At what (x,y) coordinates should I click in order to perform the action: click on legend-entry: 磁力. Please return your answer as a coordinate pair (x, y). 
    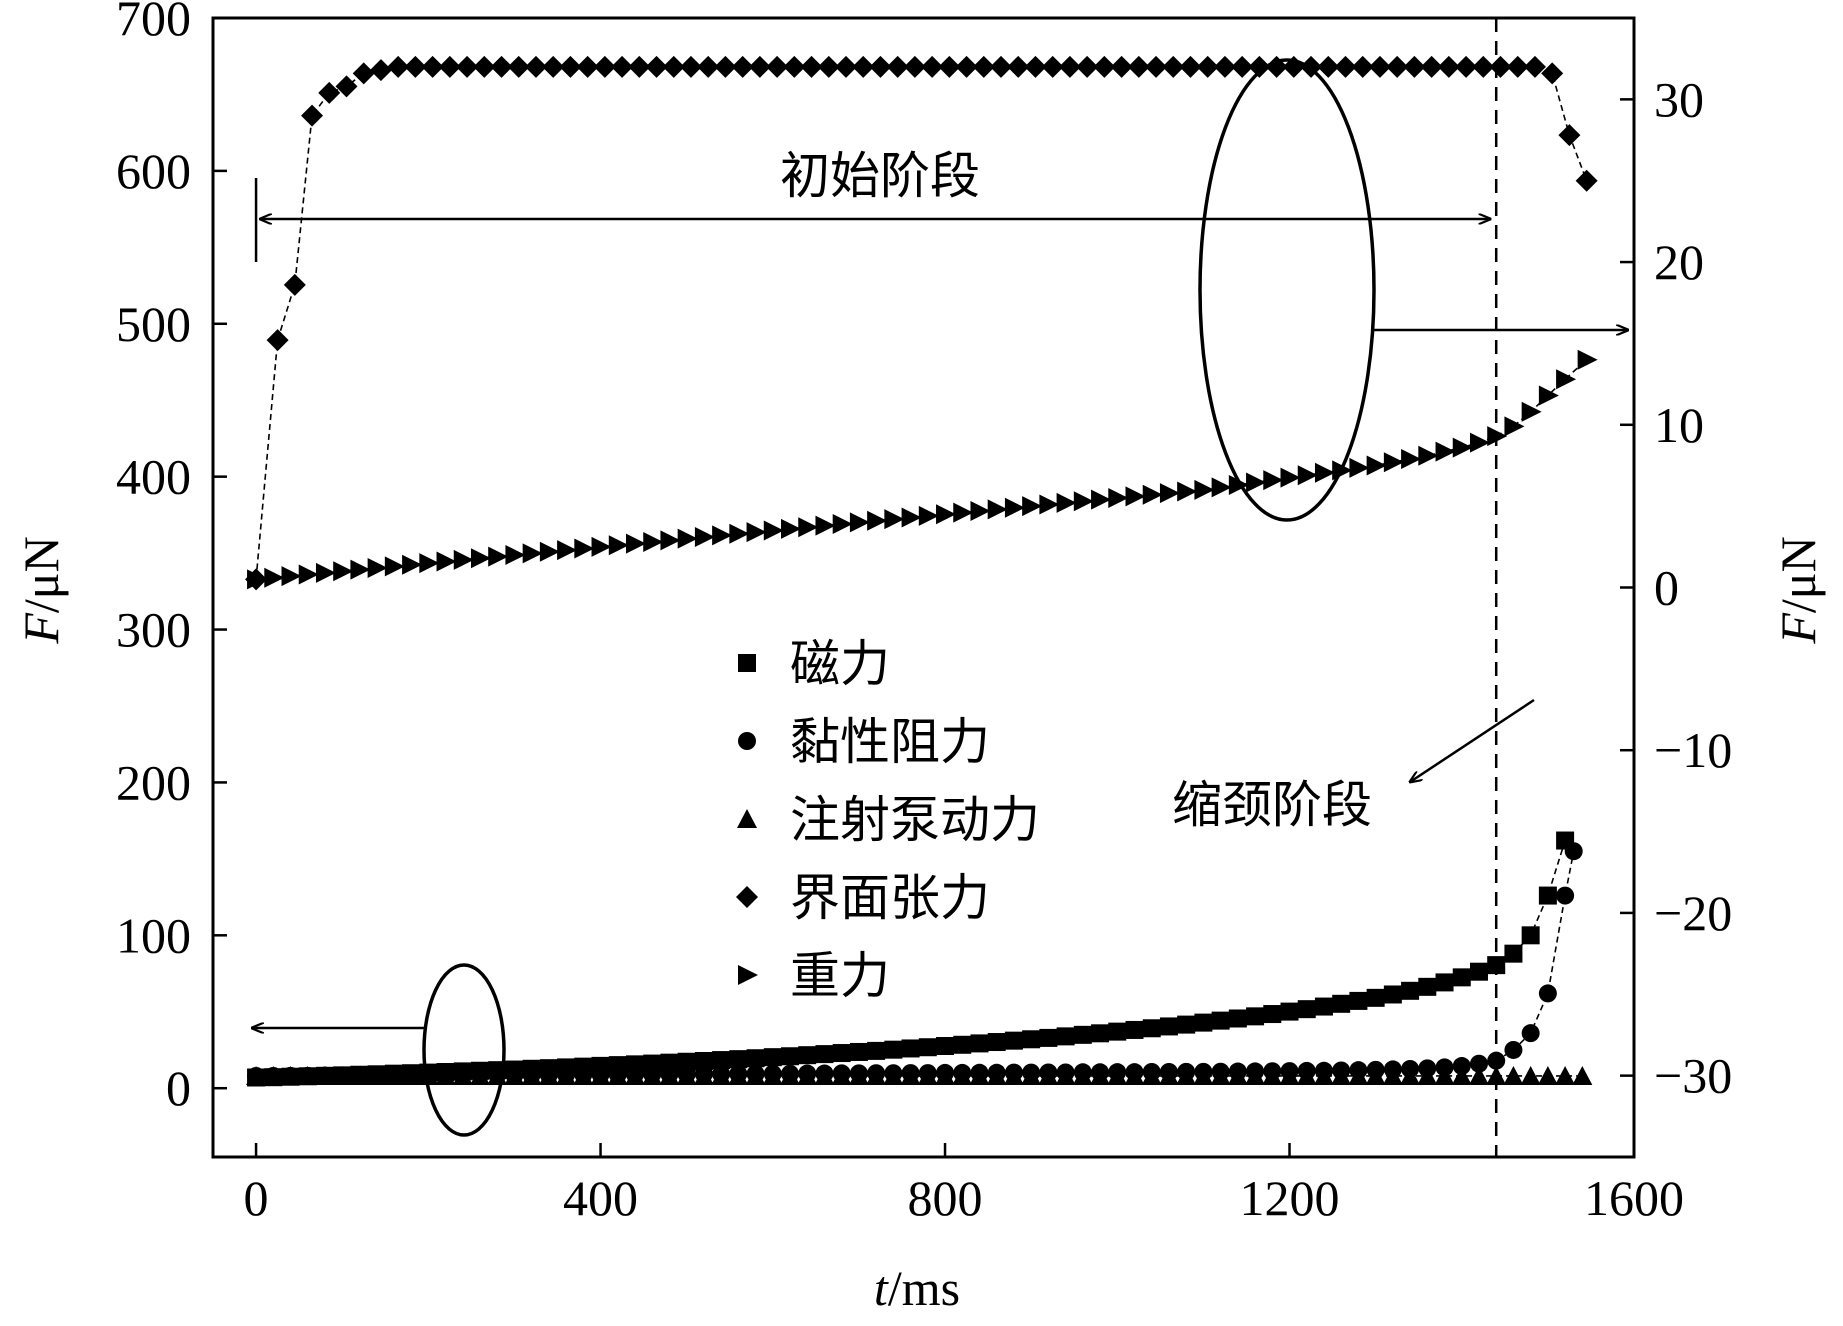
    Looking at the image, I should click on (814, 664).